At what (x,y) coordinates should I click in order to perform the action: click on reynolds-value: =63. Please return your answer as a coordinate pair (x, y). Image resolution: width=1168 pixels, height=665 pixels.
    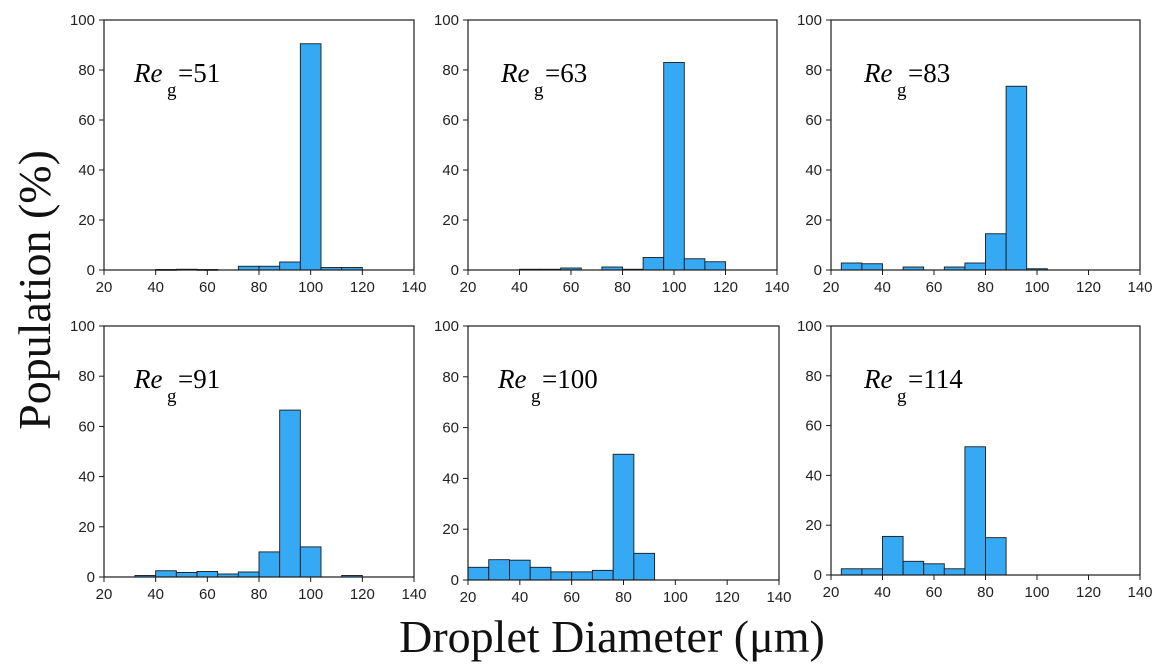
    Looking at the image, I should click on (566, 73).